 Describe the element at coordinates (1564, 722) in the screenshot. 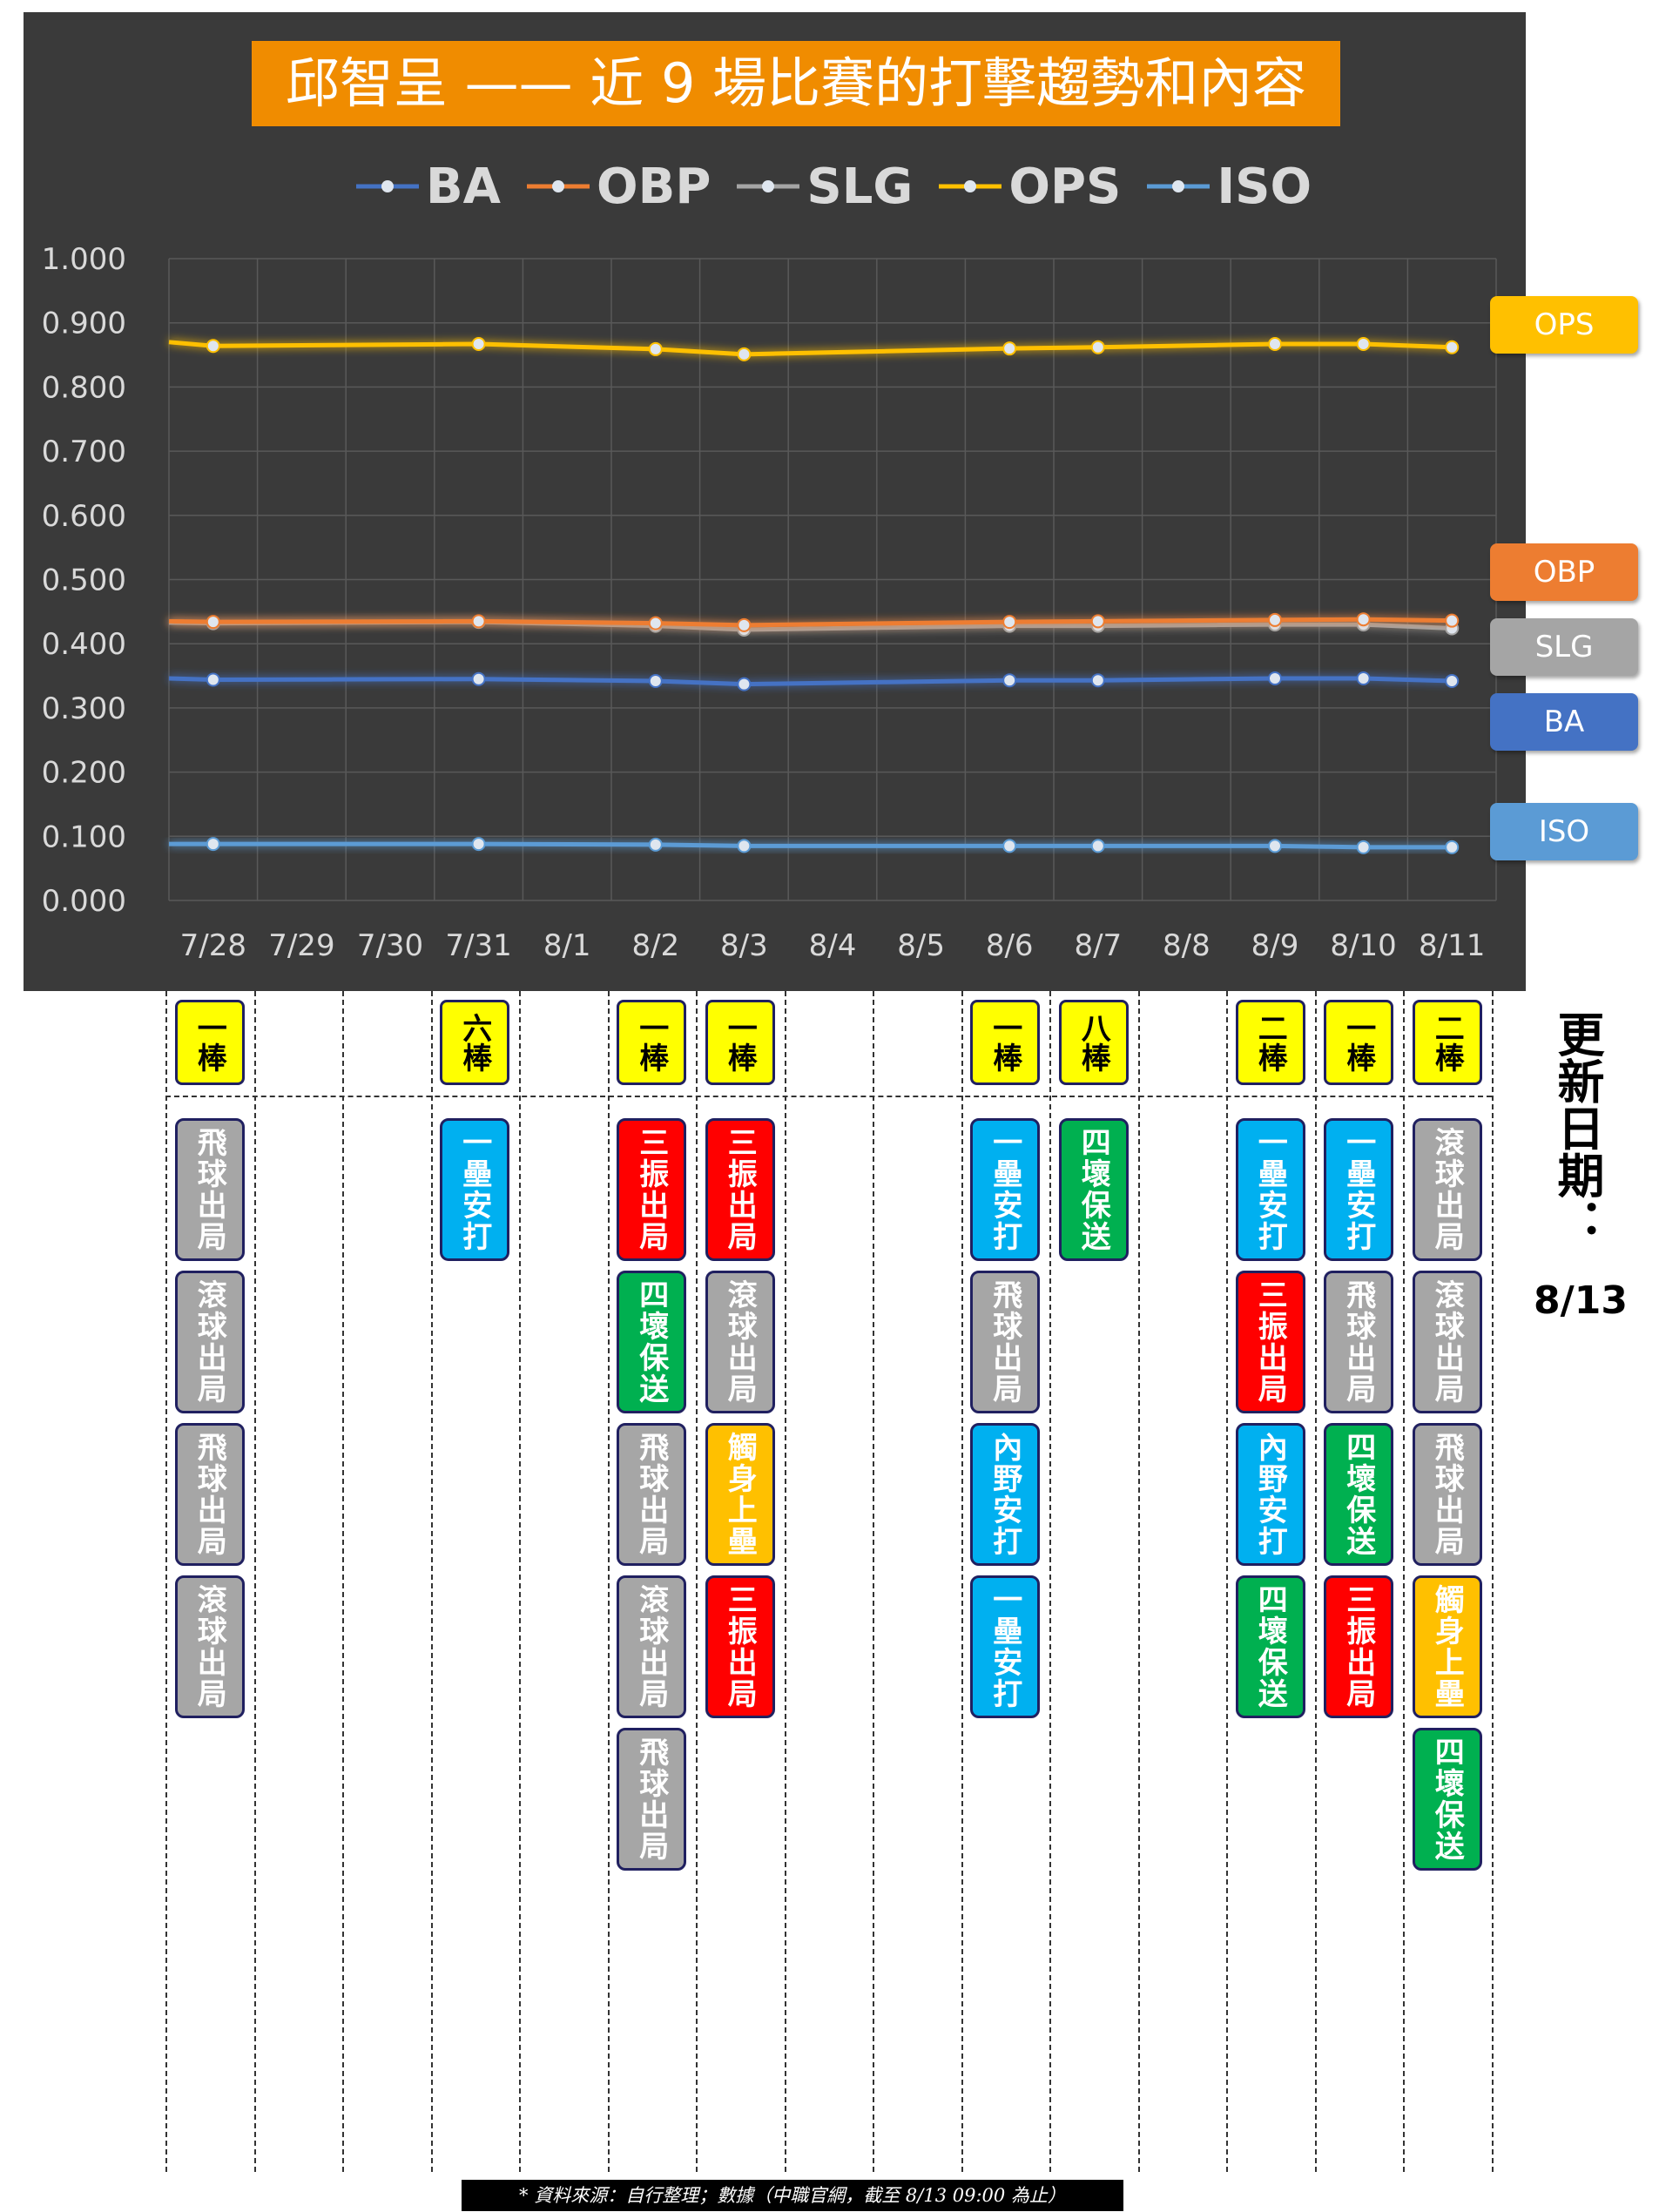

I see `side-label-ba: BA` at that location.